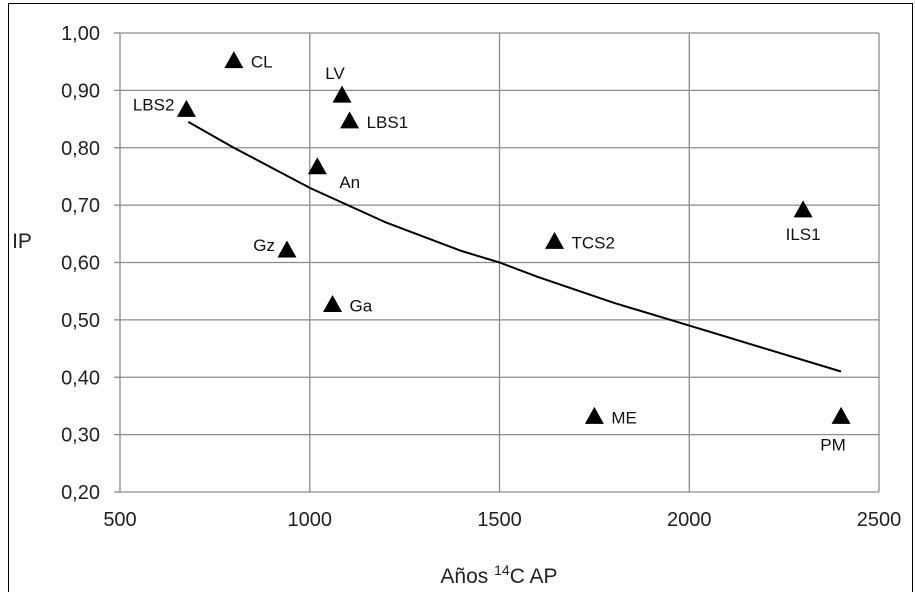  What do you see at coordinates (593, 242) in the screenshot?
I see `point-label: TCS2` at bounding box center [593, 242].